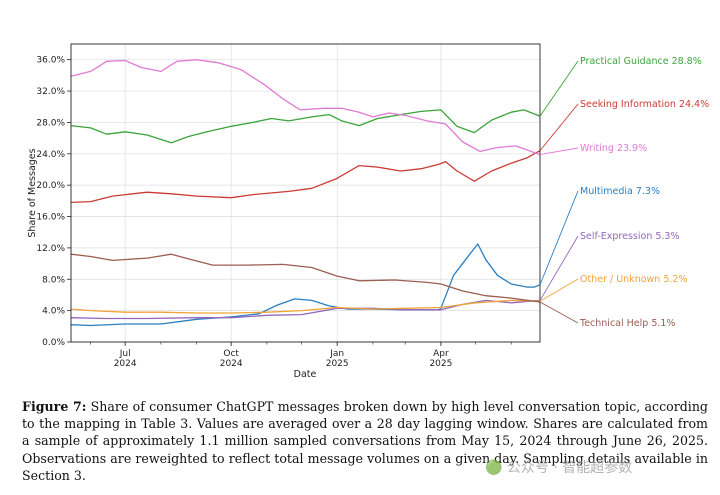 Image resolution: width=720 pixels, height=495 pixels. I want to click on y-tick-label: 32.0%, so click(50, 92).